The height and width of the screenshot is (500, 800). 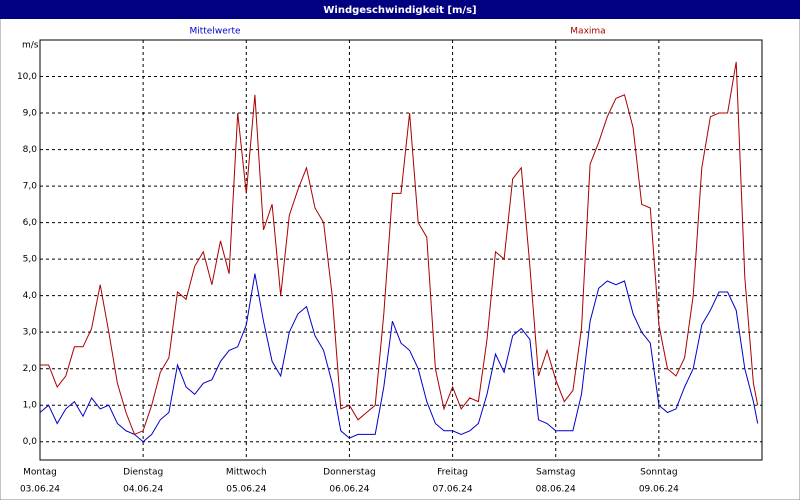 What do you see at coordinates (349, 490) in the screenshot?
I see `x-tick-date: 06.06.24` at bounding box center [349, 490].